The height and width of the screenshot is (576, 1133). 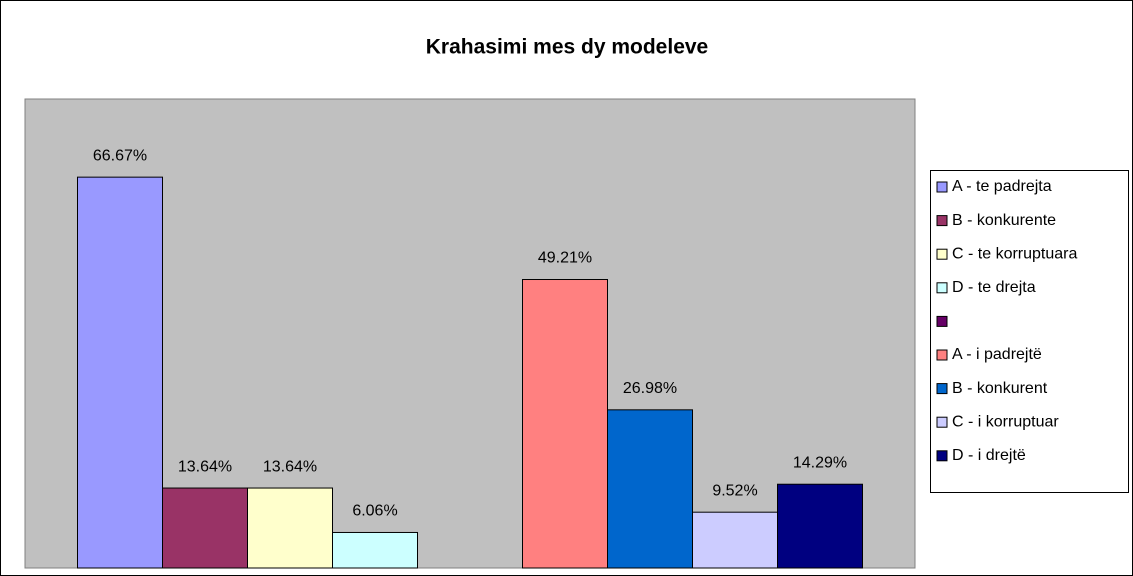 What do you see at coordinates (120, 155) in the screenshot?
I see `data-label: 66.67%` at bounding box center [120, 155].